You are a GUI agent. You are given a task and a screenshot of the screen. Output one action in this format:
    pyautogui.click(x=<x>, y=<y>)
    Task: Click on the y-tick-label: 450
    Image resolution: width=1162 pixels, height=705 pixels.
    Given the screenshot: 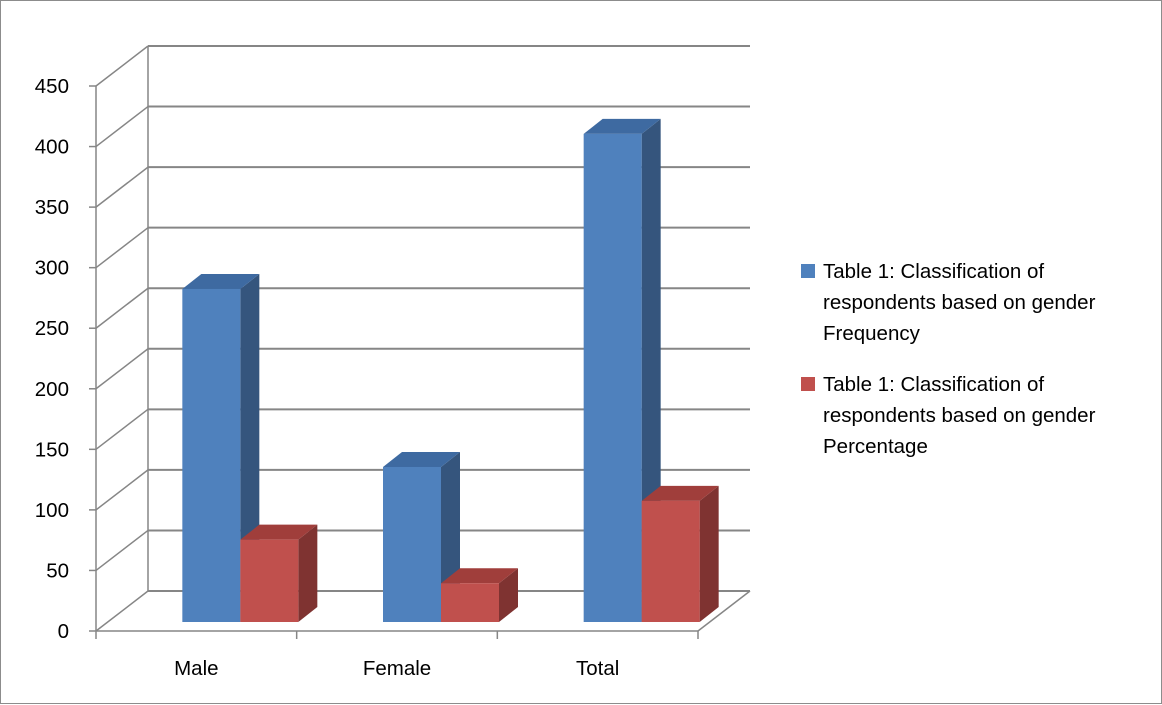 What is the action you would take?
    pyautogui.click(x=52, y=86)
    